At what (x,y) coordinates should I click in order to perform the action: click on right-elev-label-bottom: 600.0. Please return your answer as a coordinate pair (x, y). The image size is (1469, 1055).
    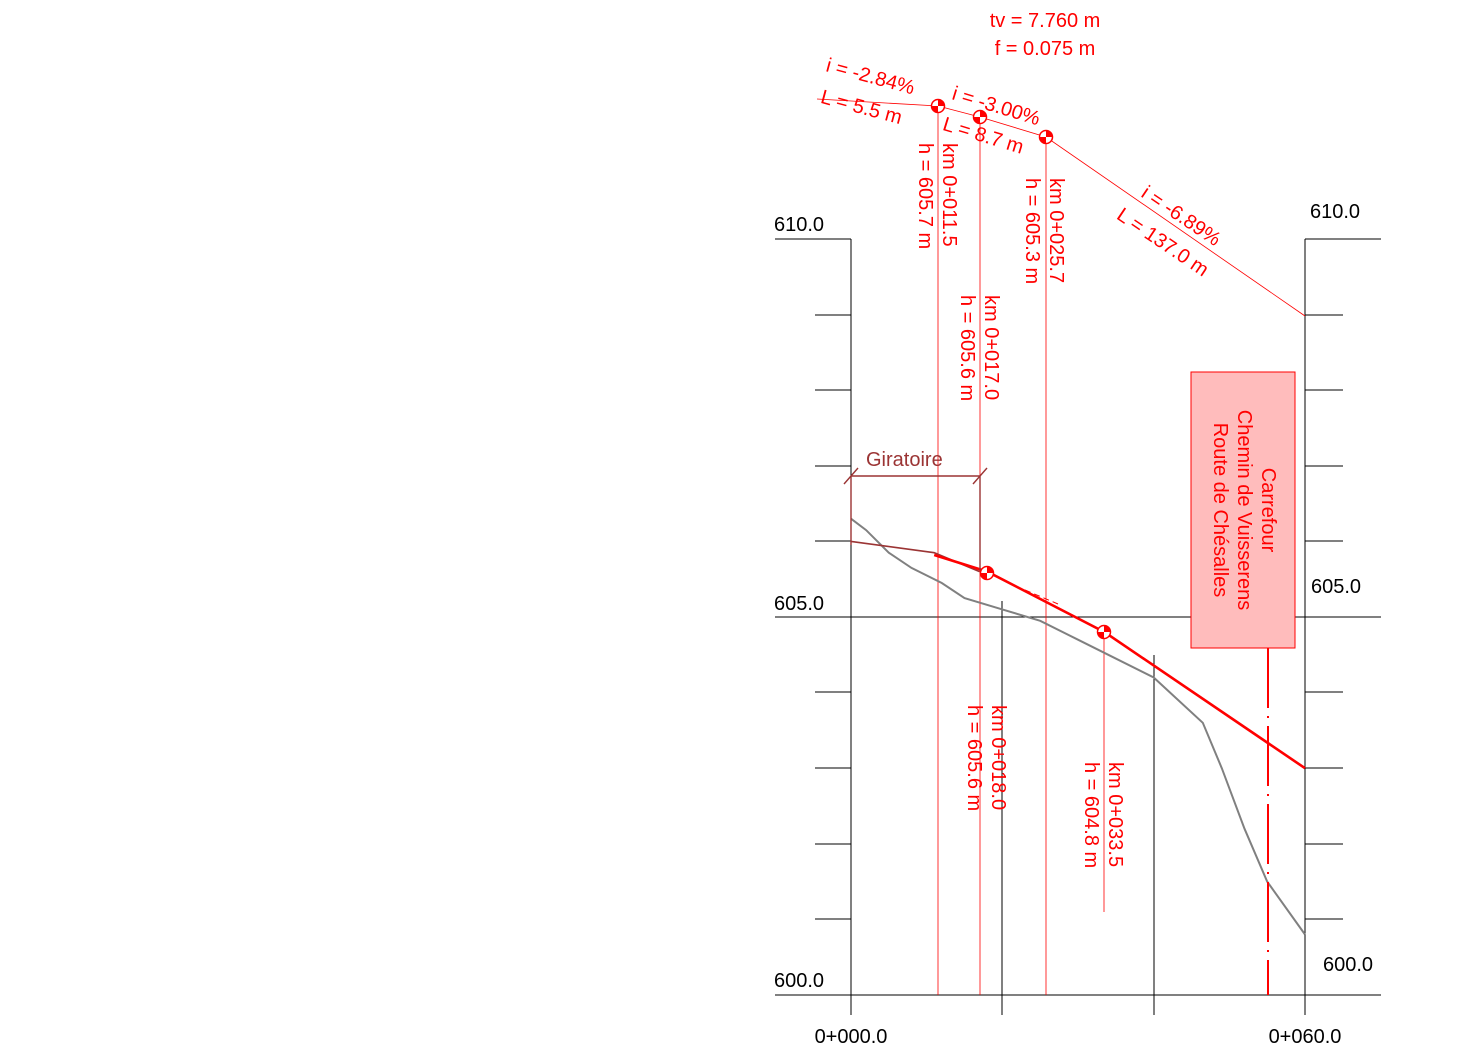
    Looking at the image, I should click on (1348, 965).